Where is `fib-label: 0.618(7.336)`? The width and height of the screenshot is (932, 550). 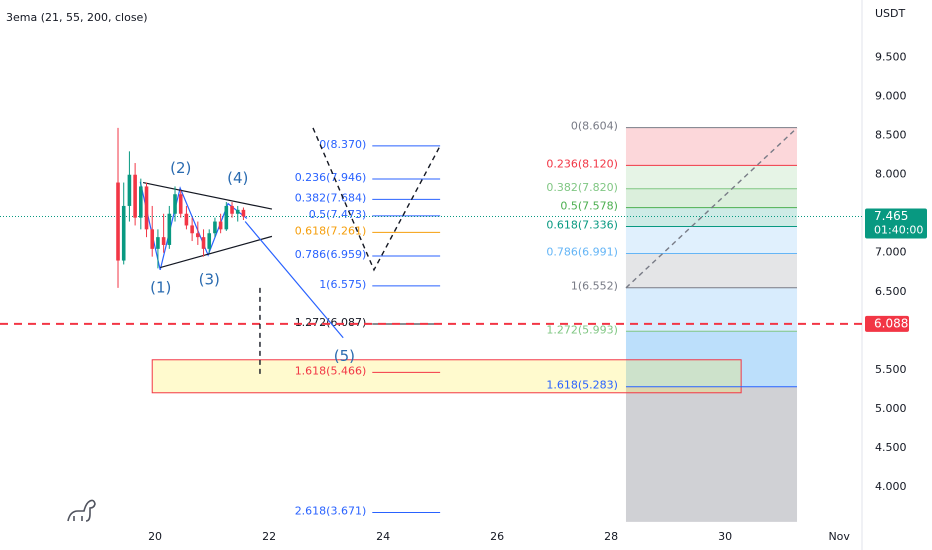 fib-label: 0.618(7.336) is located at coordinates (582, 225).